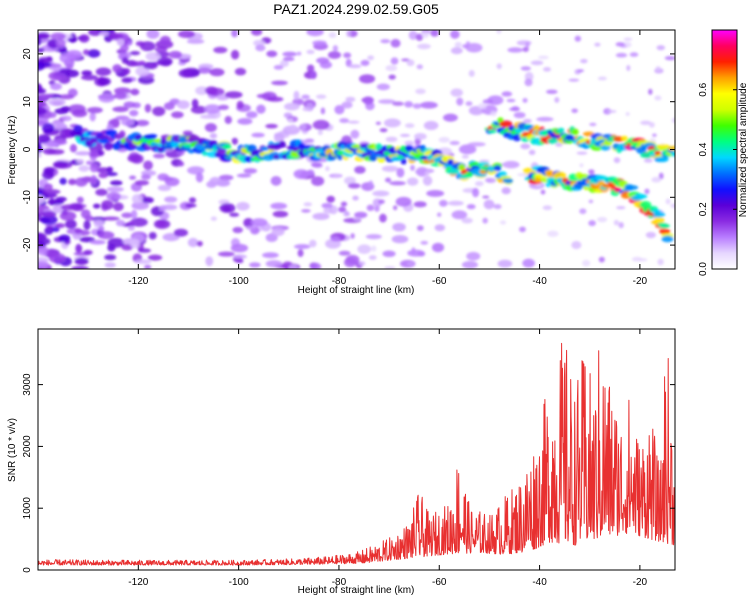 This screenshot has height=600, width=750. What do you see at coordinates (539, 281) in the screenshot?
I see `spectrogram-x-tick-label: -40` at bounding box center [539, 281].